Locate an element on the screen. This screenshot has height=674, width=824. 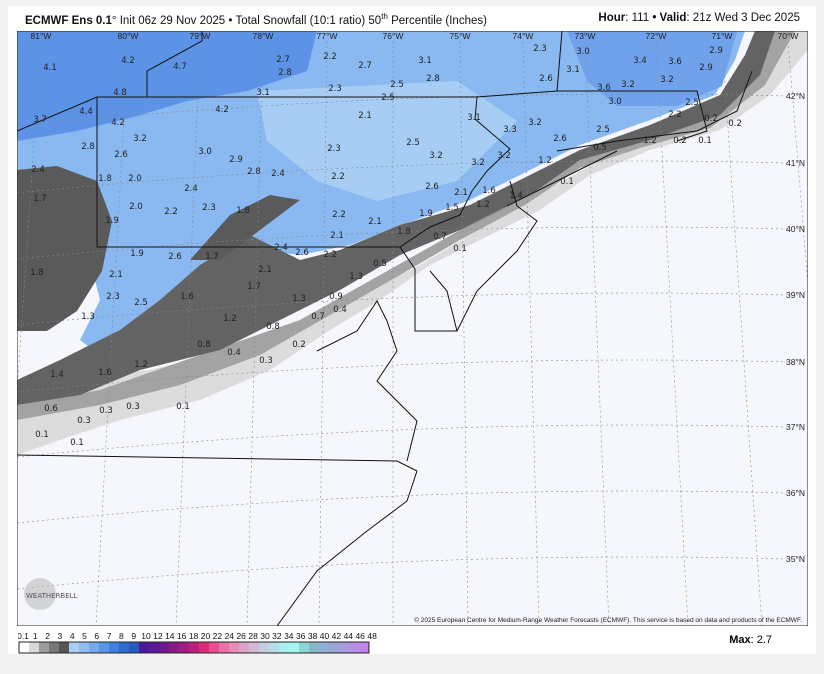
longitude-label: 81°W is located at coordinates (41, 36).